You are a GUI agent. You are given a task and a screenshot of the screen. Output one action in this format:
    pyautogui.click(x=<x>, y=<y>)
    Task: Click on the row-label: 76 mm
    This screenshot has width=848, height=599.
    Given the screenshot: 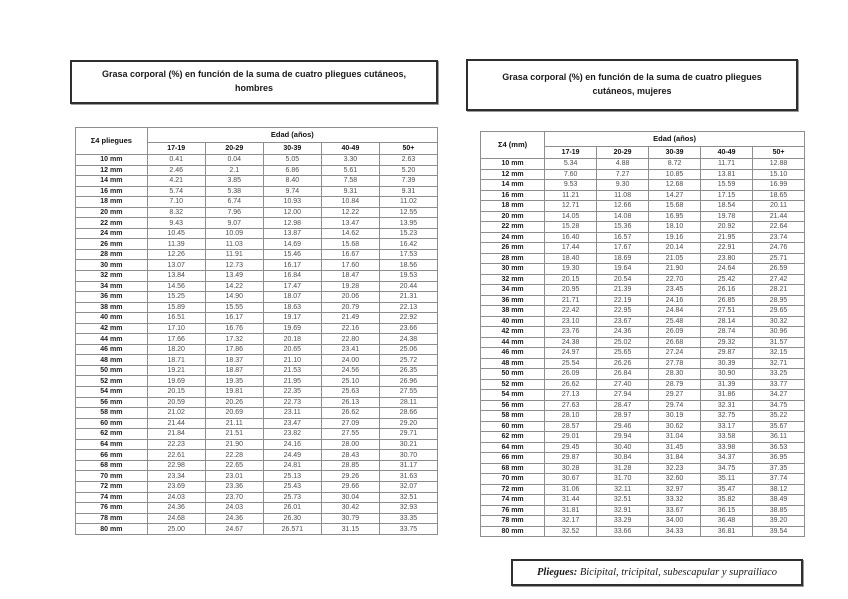 What is the action you would take?
    pyautogui.click(x=512, y=510)
    